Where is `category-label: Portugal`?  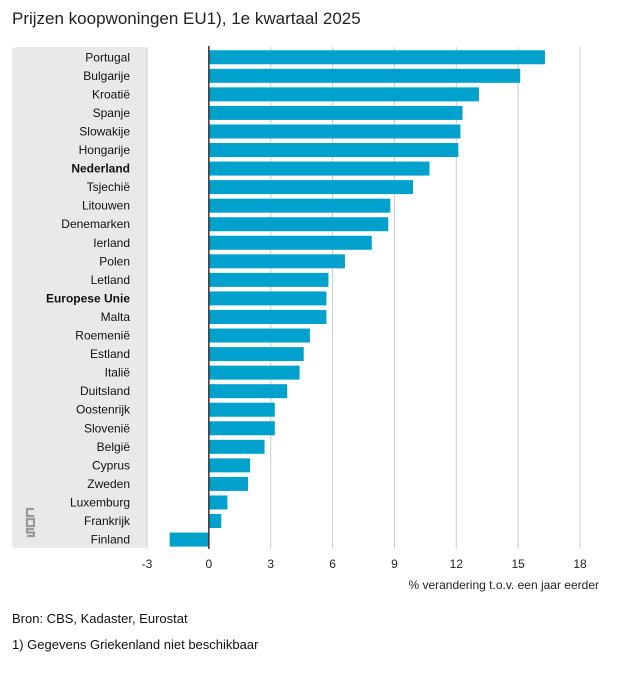 category-label: Portugal is located at coordinates (107, 57).